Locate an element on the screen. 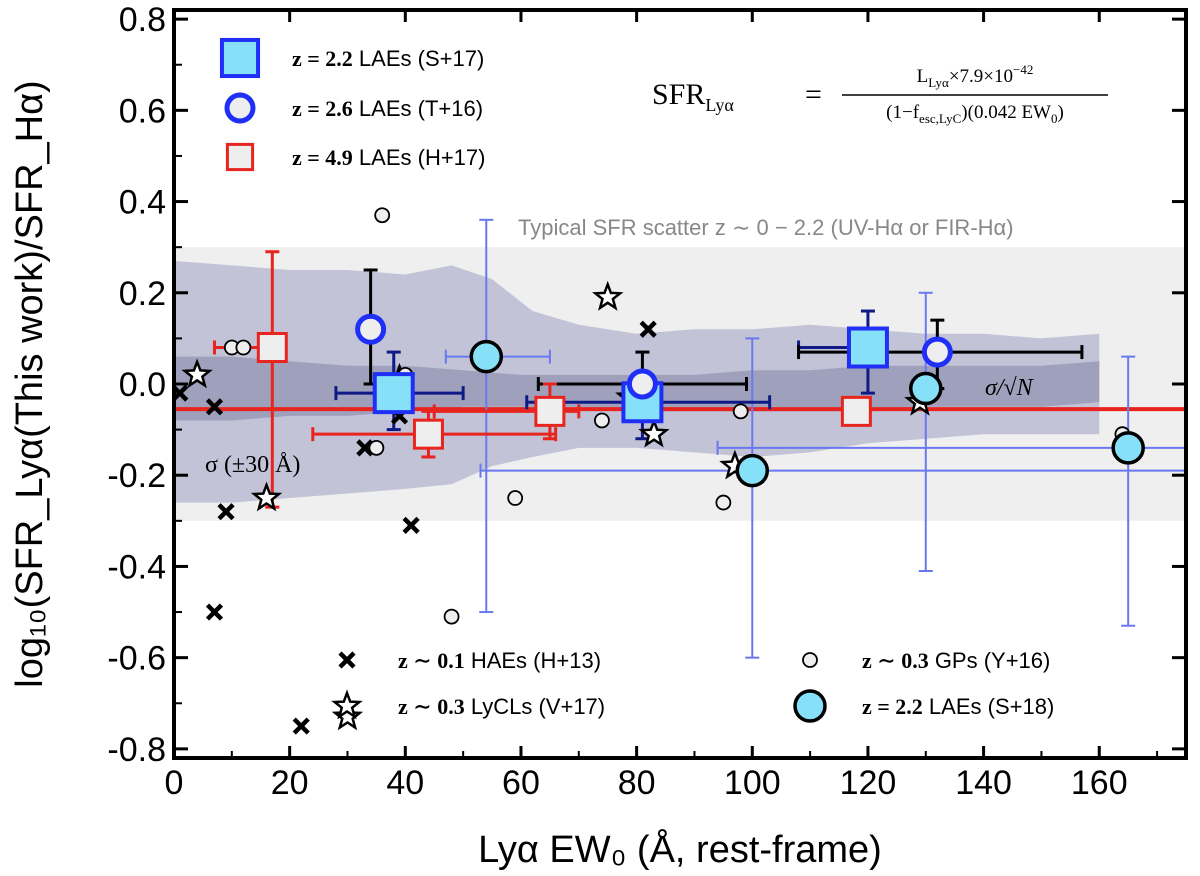  y-tick-label-7: 0.6 is located at coordinates (142, 111).